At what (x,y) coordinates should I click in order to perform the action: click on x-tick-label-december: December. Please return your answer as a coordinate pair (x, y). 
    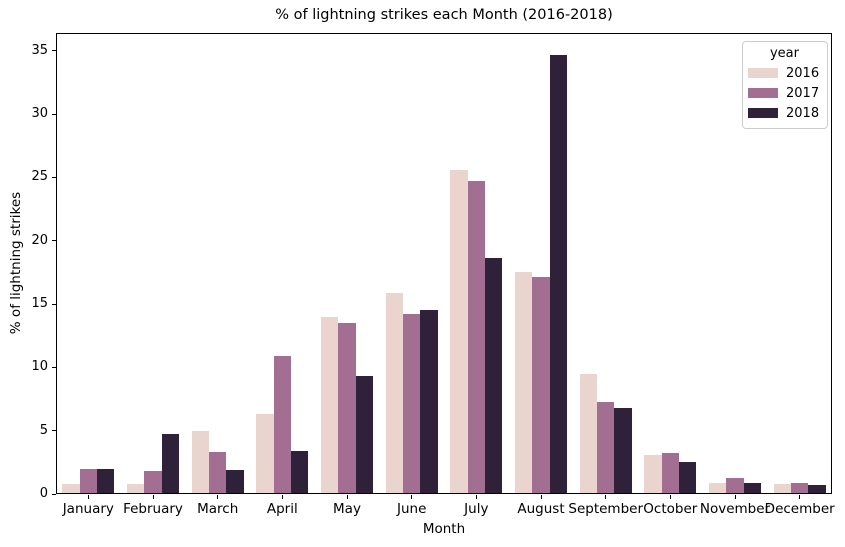
    Looking at the image, I should click on (799, 509).